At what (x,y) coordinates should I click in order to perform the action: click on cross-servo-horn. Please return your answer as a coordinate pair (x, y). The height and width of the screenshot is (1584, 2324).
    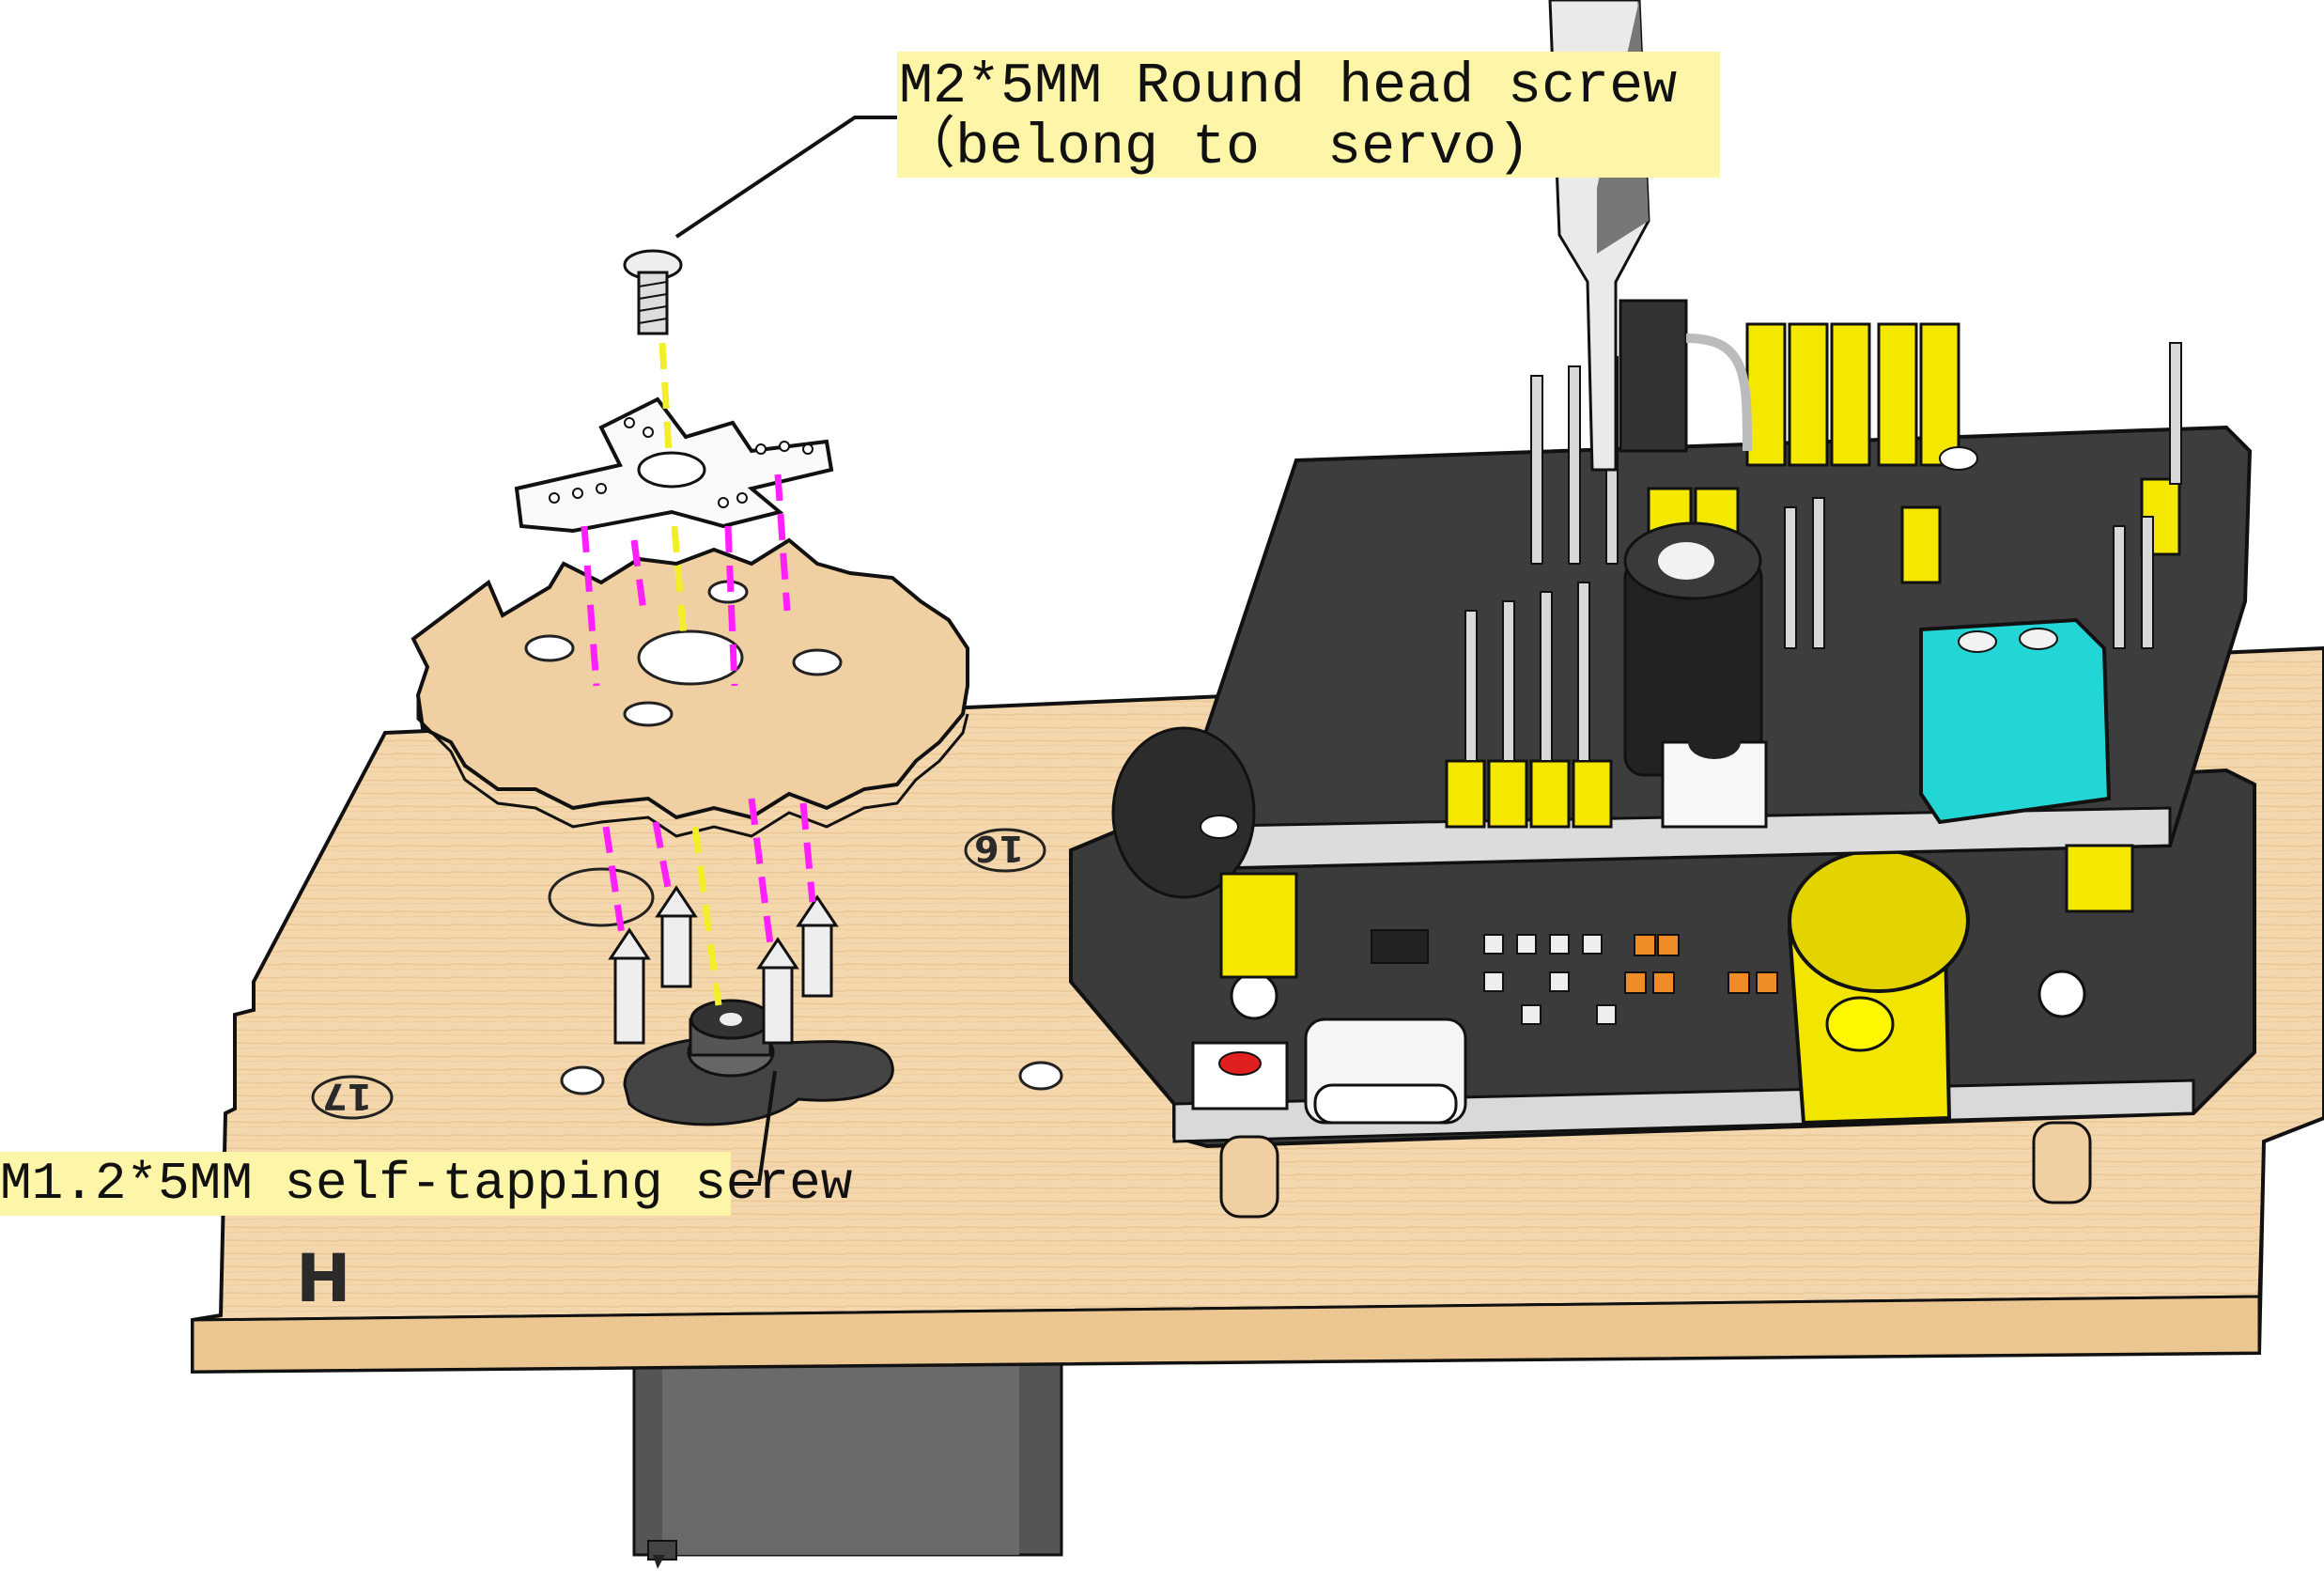
    Looking at the image, I should click on (674, 465).